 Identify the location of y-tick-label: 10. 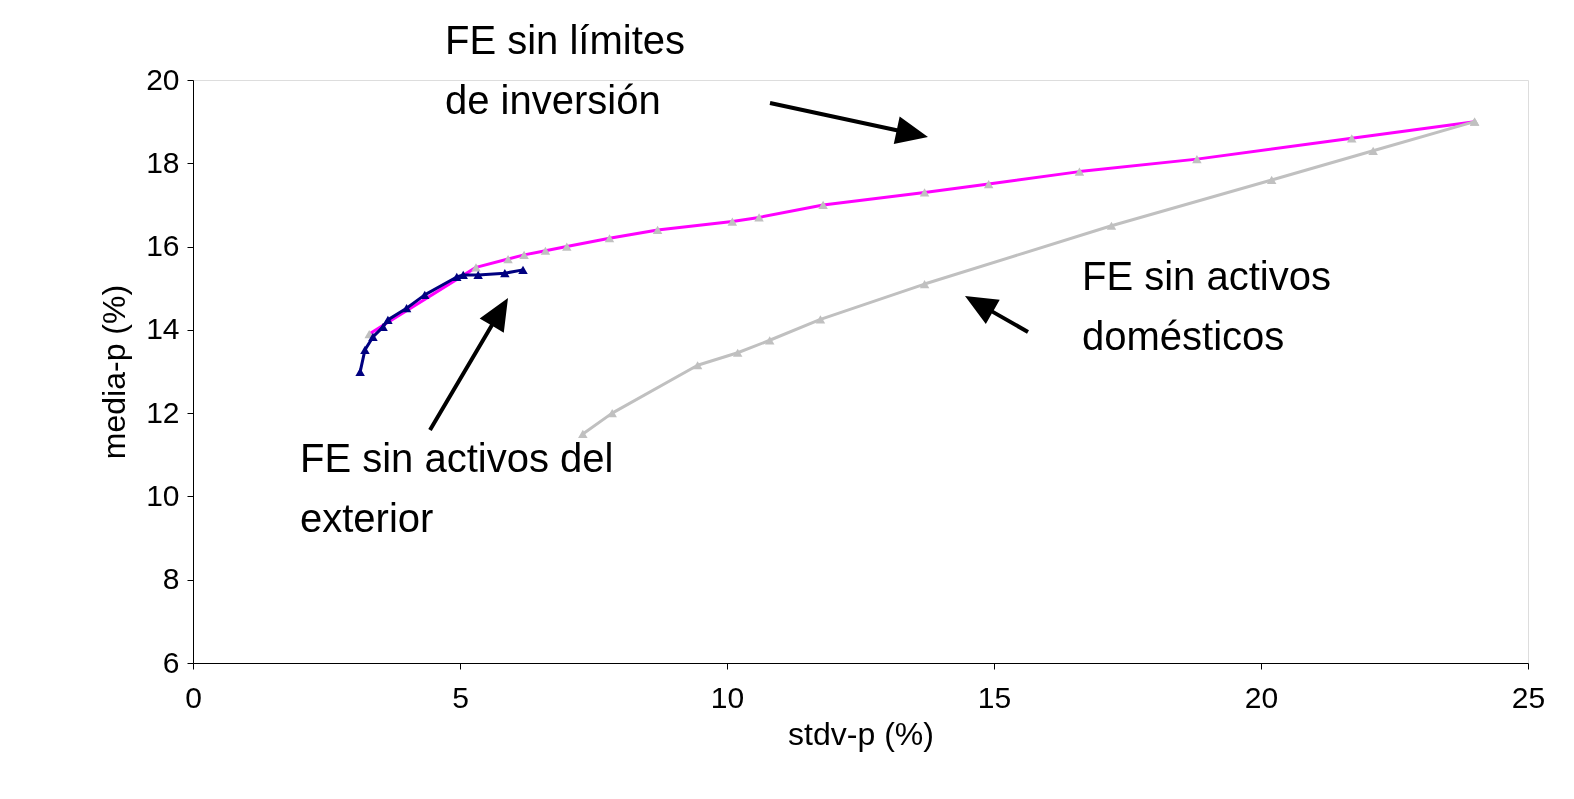
(163, 495).